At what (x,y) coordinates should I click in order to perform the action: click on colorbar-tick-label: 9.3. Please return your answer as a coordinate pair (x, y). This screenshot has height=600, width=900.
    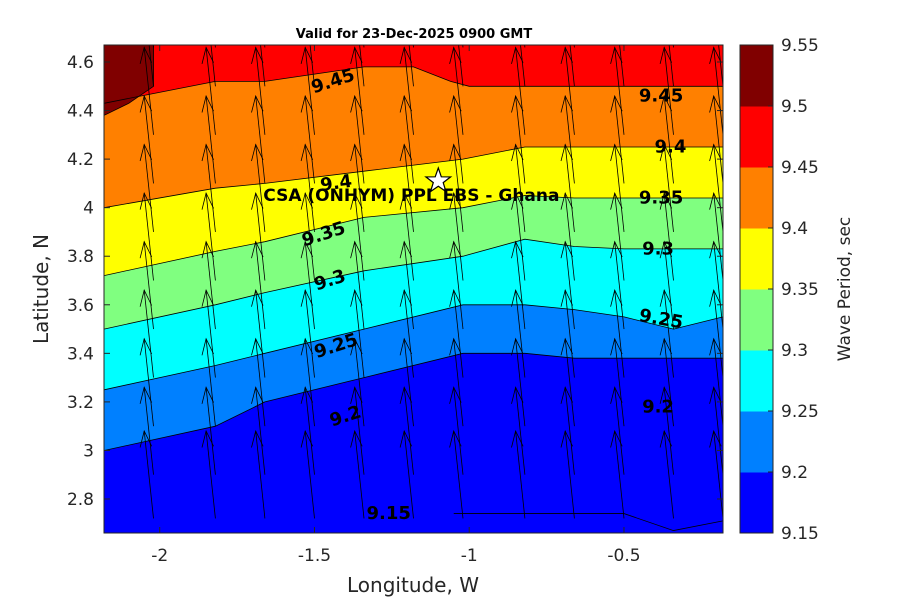
    Looking at the image, I should click on (794, 351).